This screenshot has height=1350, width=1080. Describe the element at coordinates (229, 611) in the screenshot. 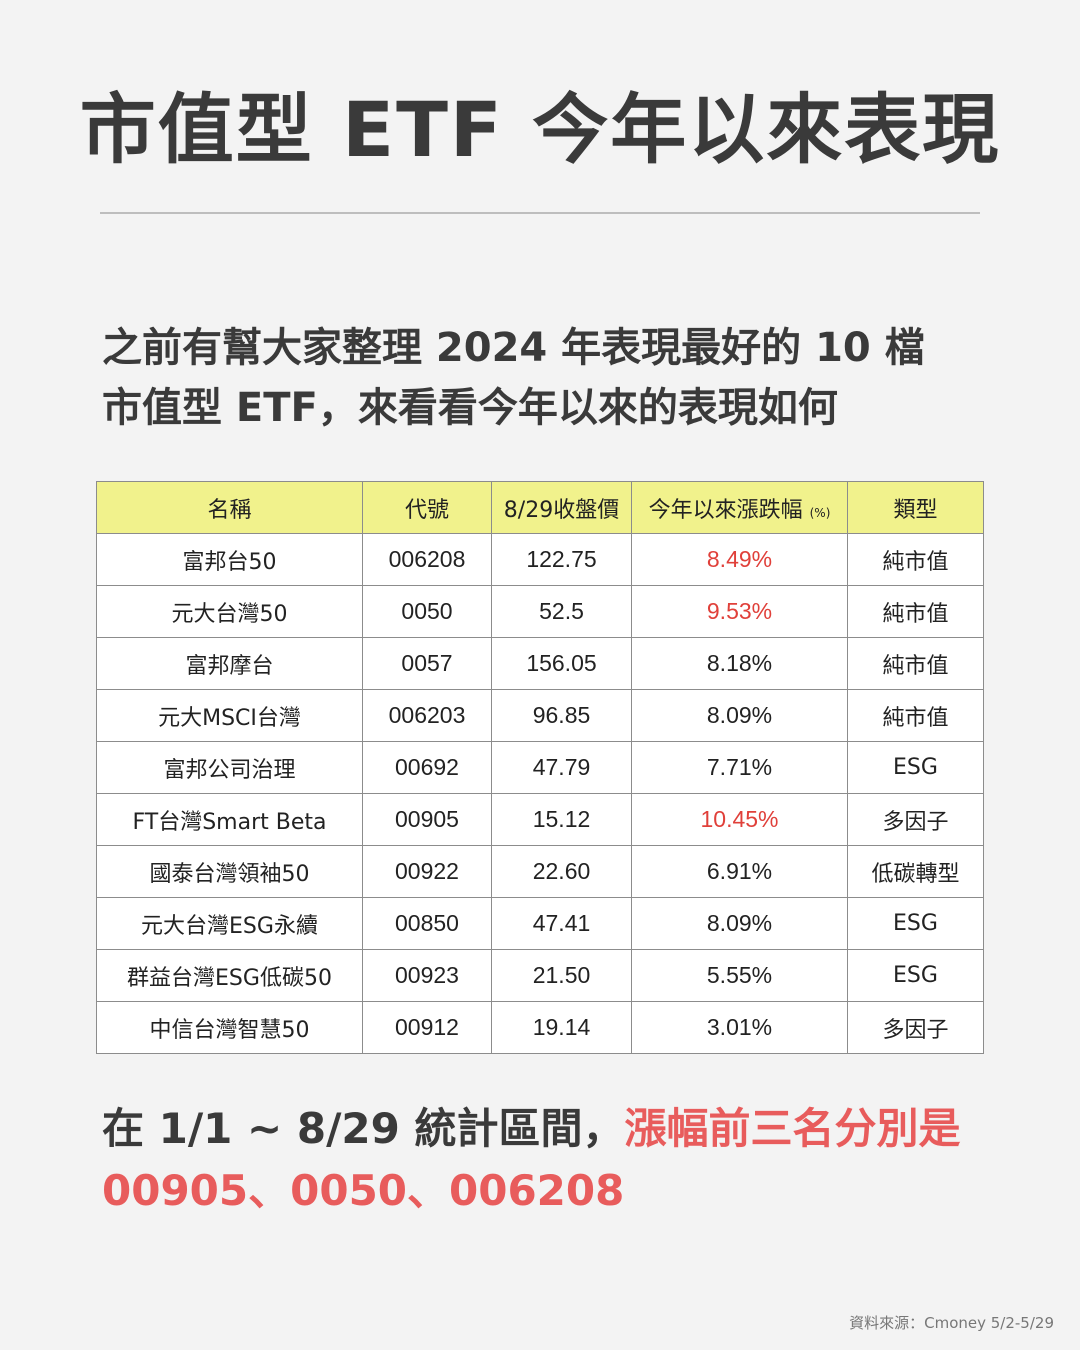

I see `cell-name: 元大台灣50` at that location.